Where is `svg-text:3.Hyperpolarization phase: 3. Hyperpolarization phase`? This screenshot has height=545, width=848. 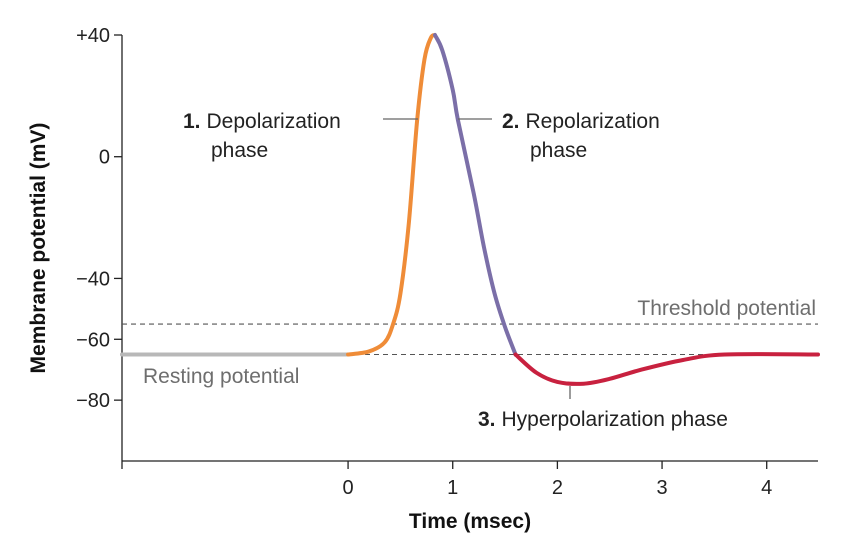
svg-text:3.Hyperpolarization phase: 3. Hyperpolarization phase is located at coordinates (603, 419).